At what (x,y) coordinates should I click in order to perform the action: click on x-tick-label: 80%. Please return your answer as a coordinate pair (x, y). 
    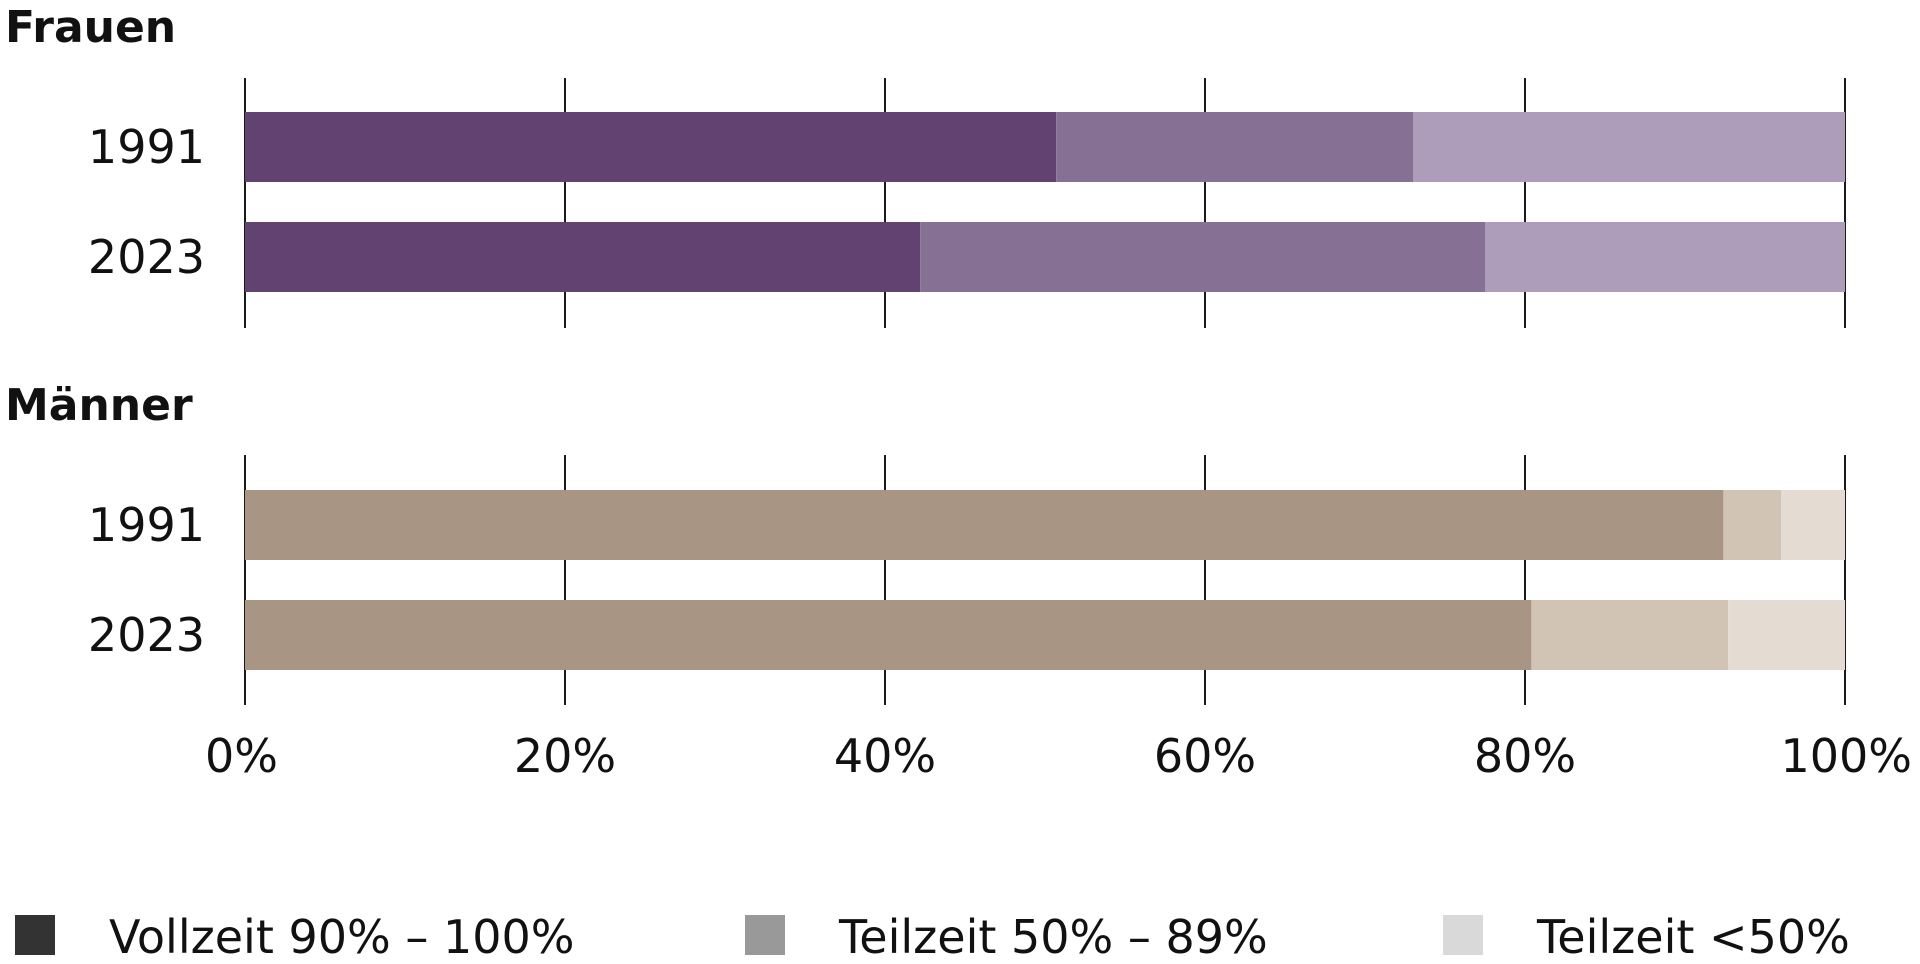
    Looking at the image, I should click on (1525, 756).